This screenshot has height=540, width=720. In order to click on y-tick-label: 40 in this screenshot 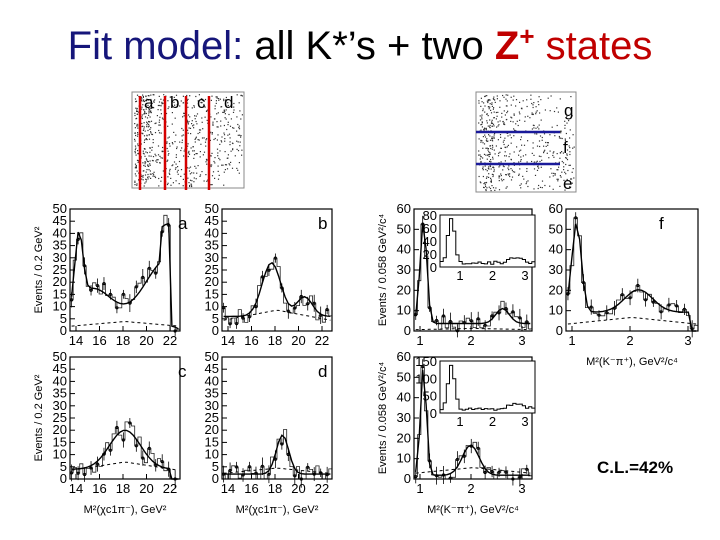, I will do `click(60, 380)`.